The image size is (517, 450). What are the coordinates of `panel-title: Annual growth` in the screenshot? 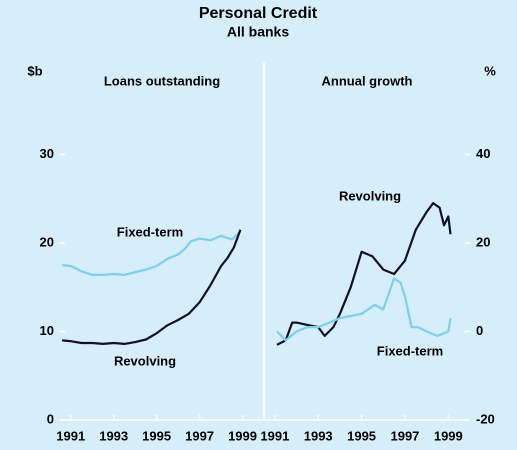 It's located at (367, 80).